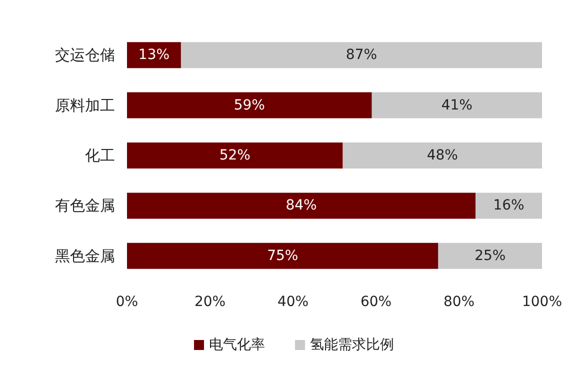 The image size is (588, 369). Describe the element at coordinates (542, 302) in the screenshot. I see `x-tick-label: 100%` at that location.